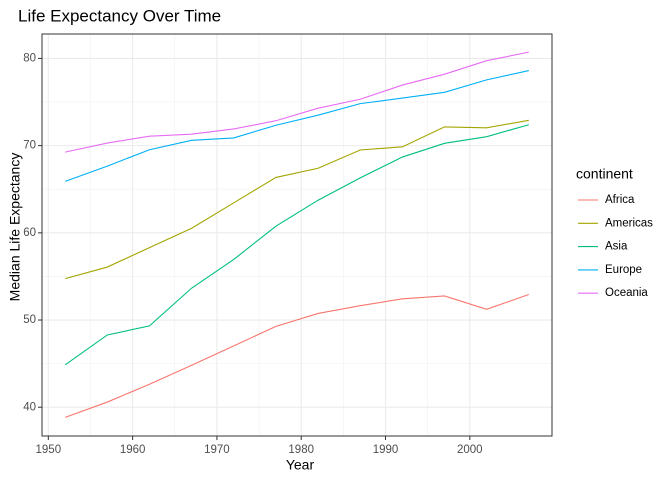 This screenshot has width=672, height=480. Describe the element at coordinates (29, 233) in the screenshot. I see `y-tick-label: 60` at that location.